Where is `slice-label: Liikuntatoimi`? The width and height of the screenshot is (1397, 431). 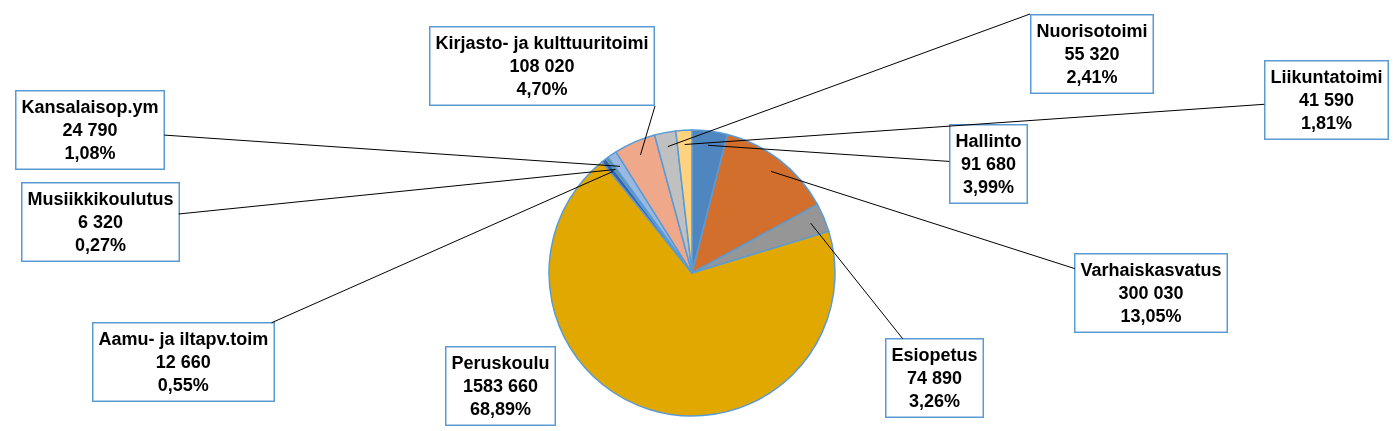
slice-label: Liikuntatoimi is located at coordinates (1326, 76).